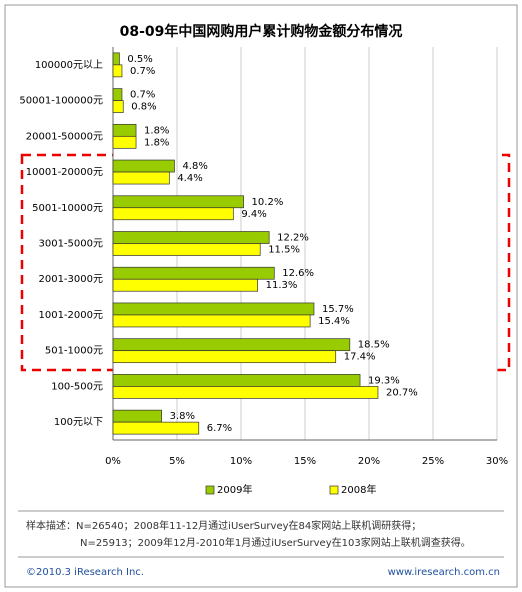 This screenshot has width=522, height=592. I want to click on value-label: 9.4%, so click(253, 214).